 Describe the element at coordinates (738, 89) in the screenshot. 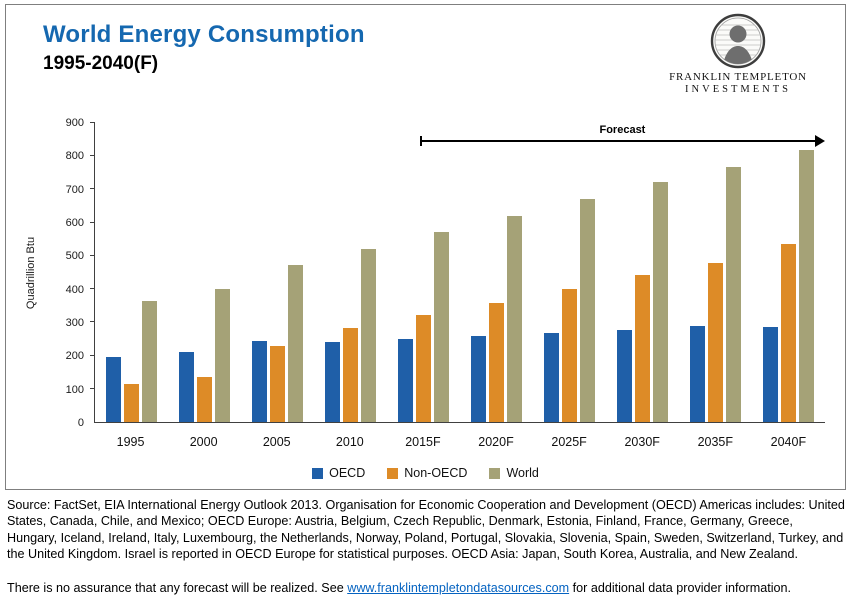

I see `logo-text-line2: INVESTMENTS` at that location.